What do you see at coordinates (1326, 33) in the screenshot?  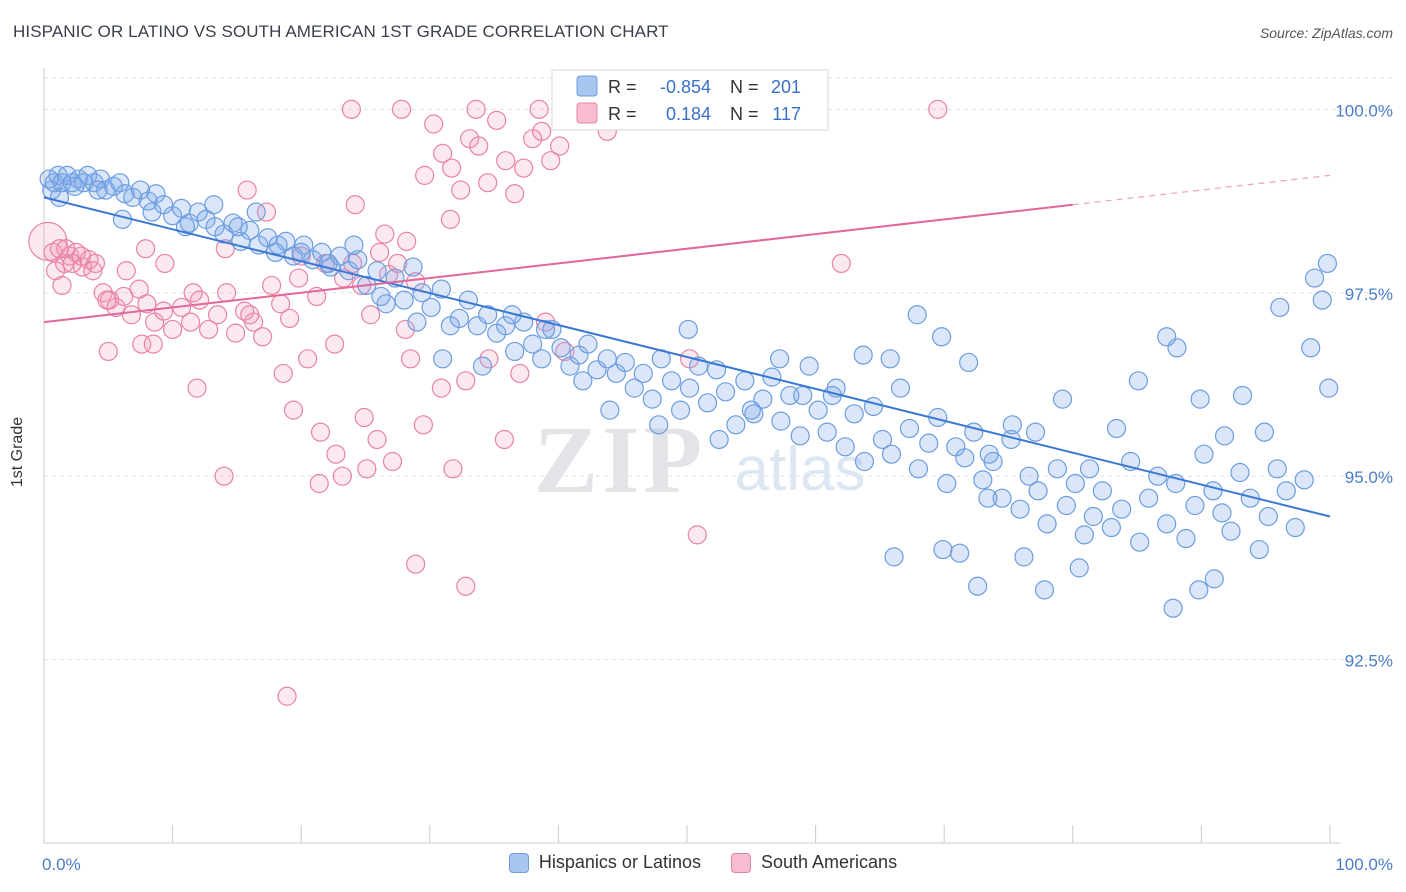 I see `chart-source: Source: ZipAtlas.com` at bounding box center [1326, 33].